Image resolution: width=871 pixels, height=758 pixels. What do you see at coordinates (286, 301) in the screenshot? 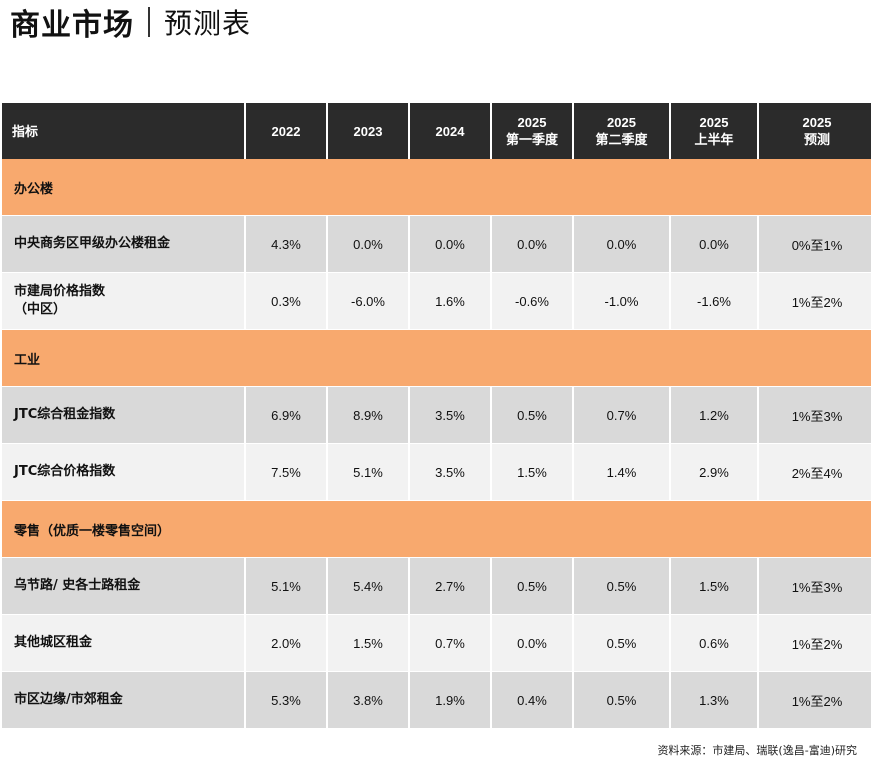
I see `table-cell: 0.3%` at bounding box center [286, 301].